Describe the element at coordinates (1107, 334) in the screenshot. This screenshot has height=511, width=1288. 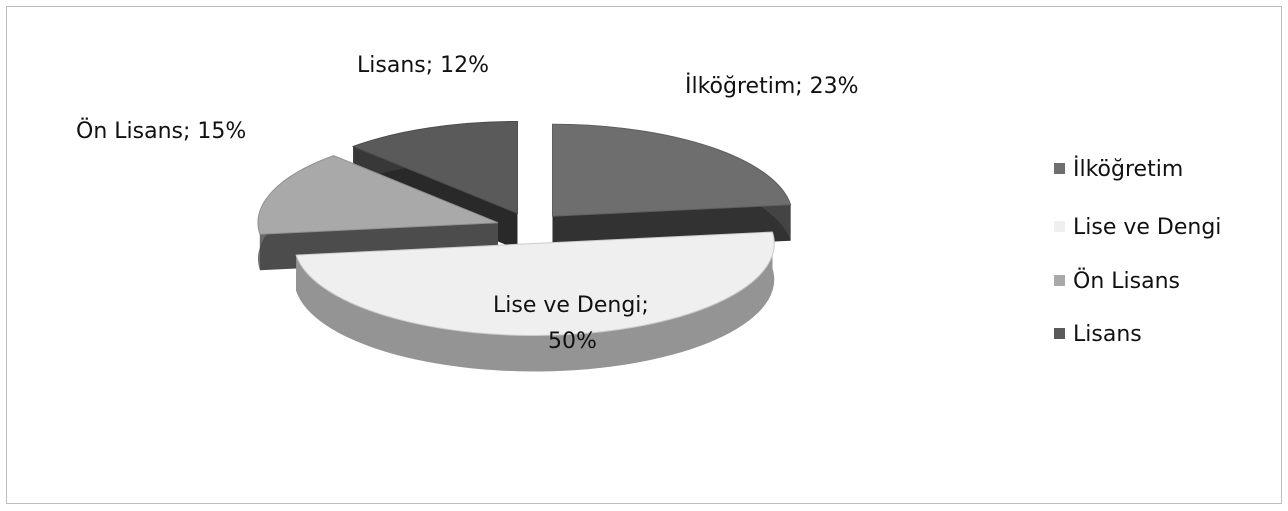
I see `legend-label-lisans: Lisans` at that location.